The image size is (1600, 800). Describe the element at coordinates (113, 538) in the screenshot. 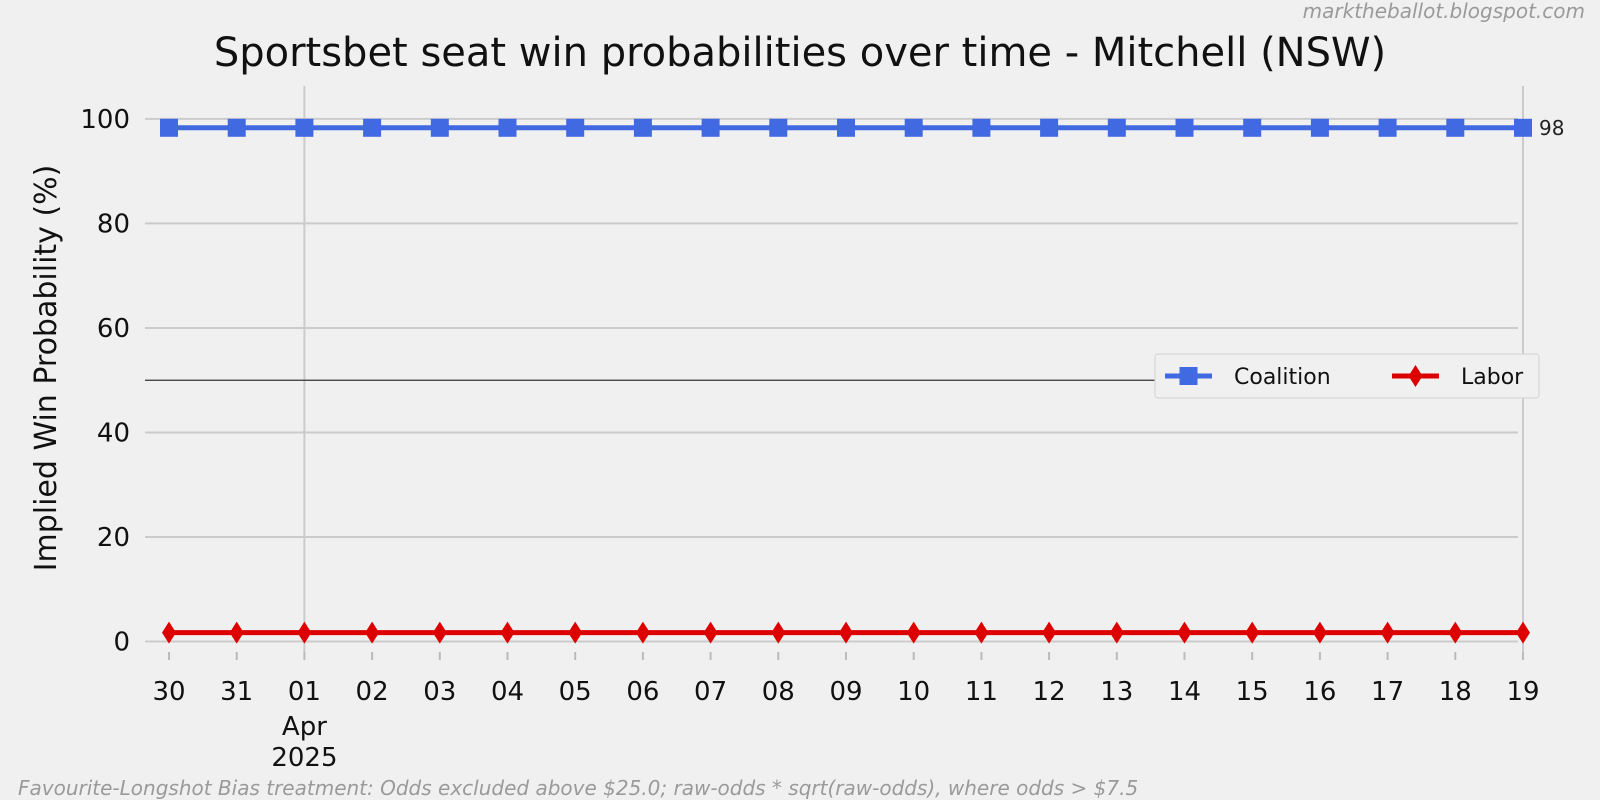

I see `y-tick-label: 20` at that location.